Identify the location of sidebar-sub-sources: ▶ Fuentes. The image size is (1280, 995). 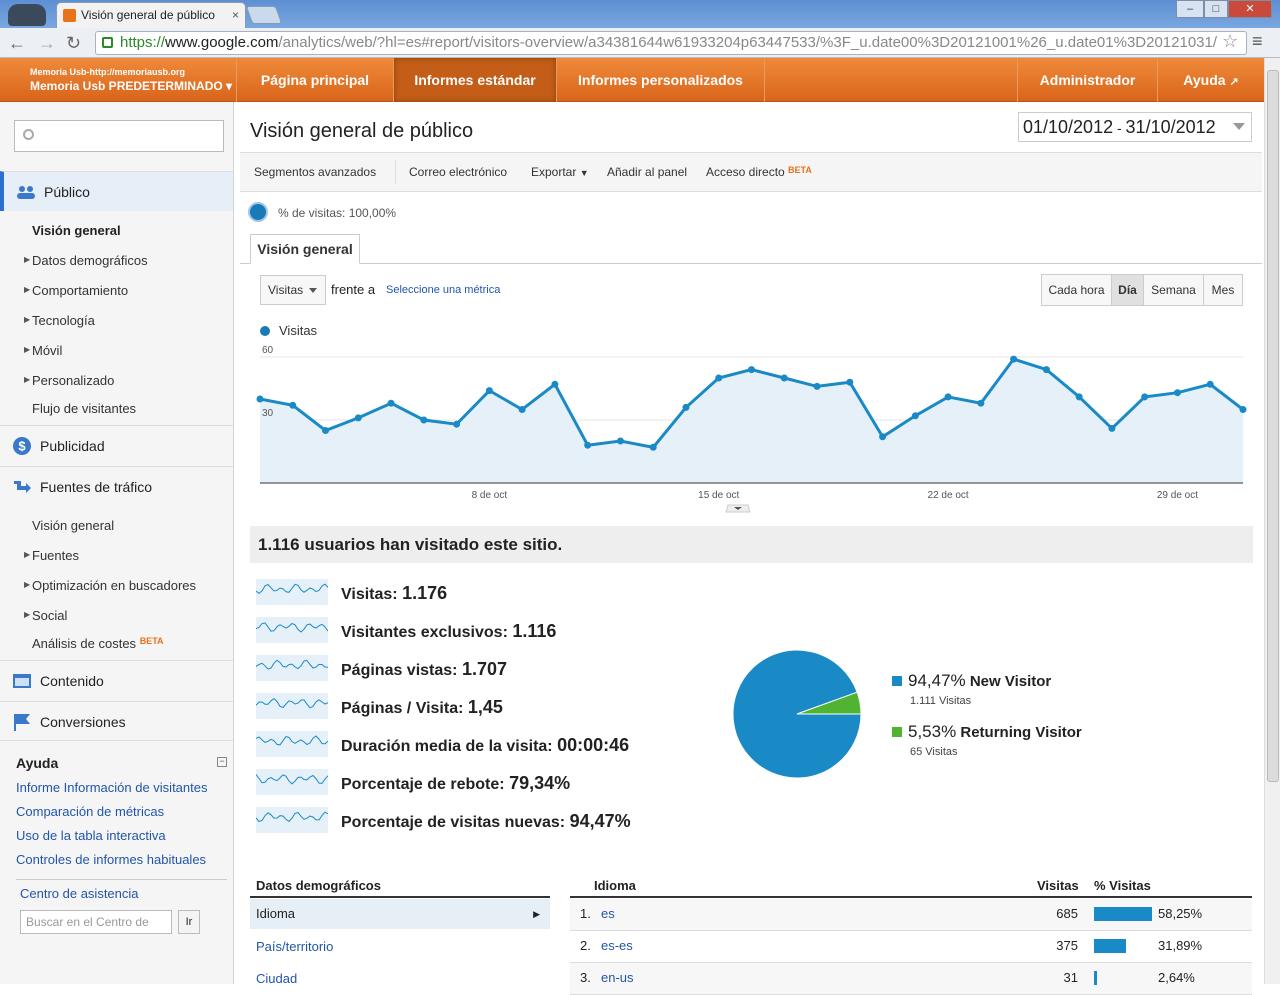
(51, 555).